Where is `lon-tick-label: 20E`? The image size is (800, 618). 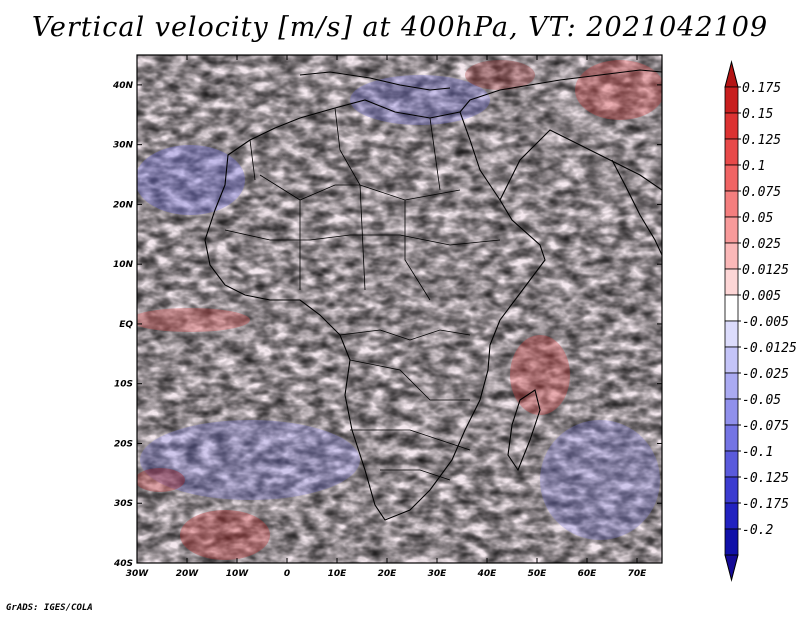 lon-tick-label: 20E is located at coordinates (388, 574).